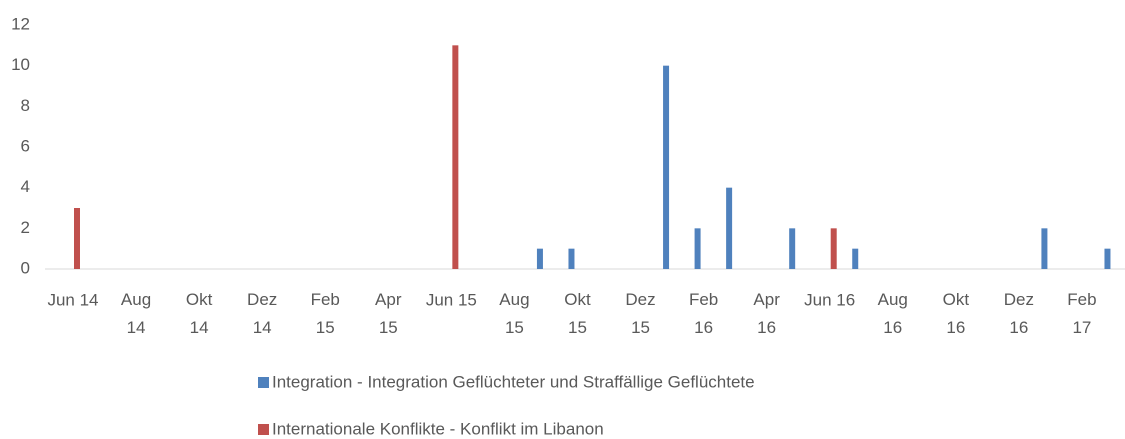 This screenshot has width=1125, height=439. What do you see at coordinates (20, 23) in the screenshot?
I see `y-tick-label: 12` at bounding box center [20, 23].